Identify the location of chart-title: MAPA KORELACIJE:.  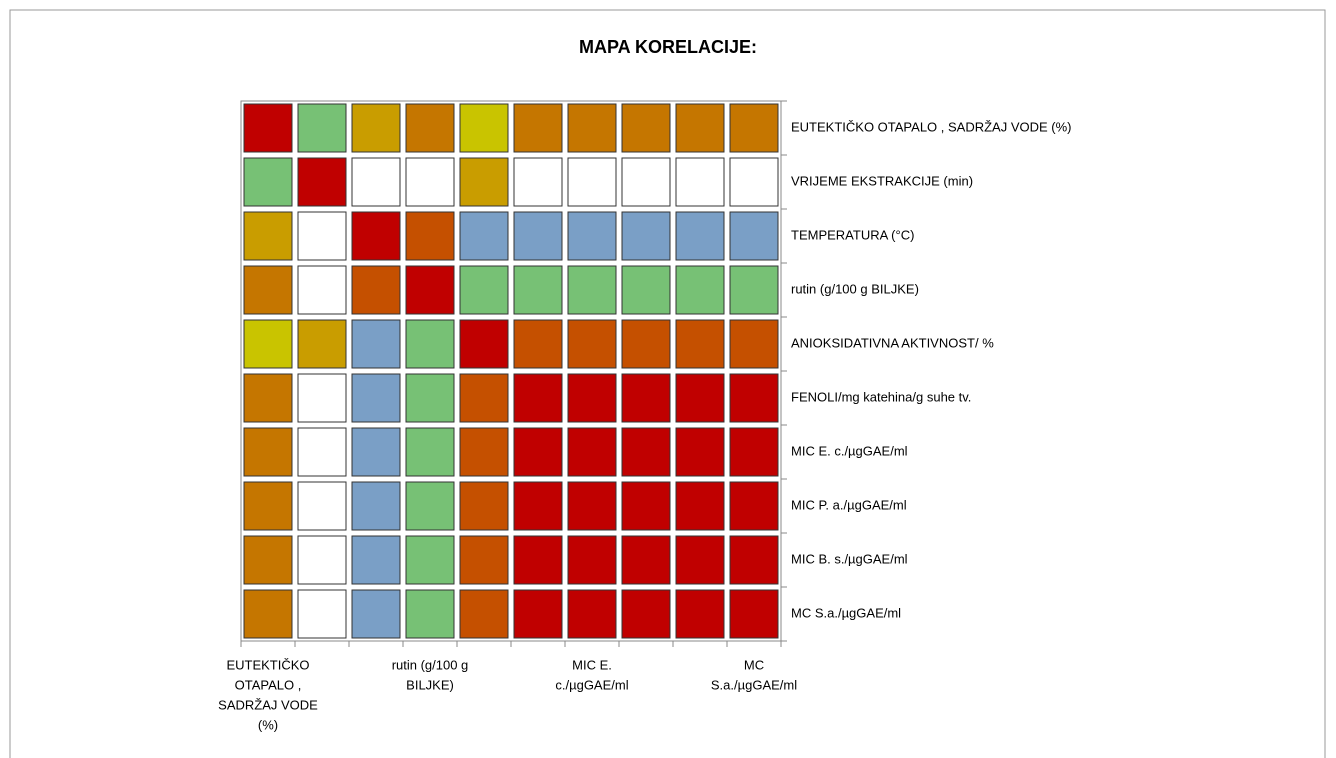
(668, 47).